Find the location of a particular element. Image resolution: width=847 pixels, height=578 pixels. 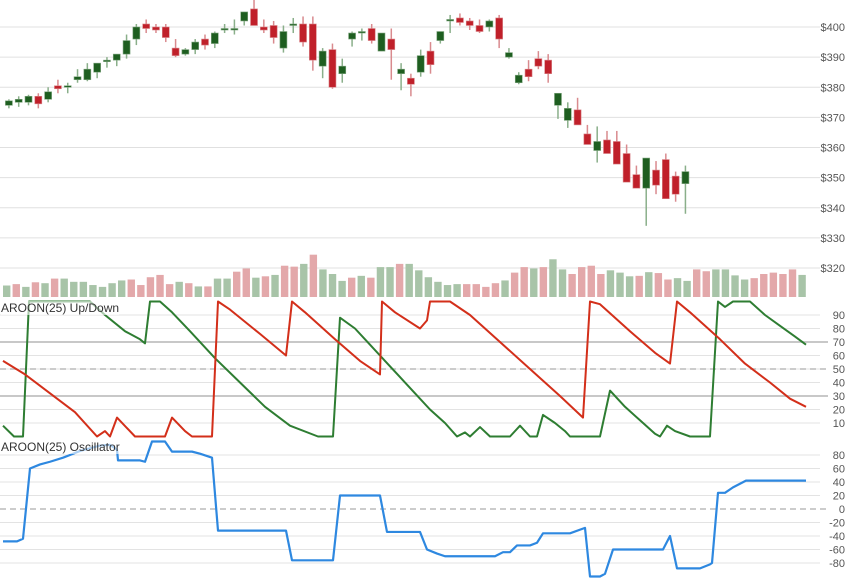

aroon-tick-label: 70 is located at coordinates (839, 343).